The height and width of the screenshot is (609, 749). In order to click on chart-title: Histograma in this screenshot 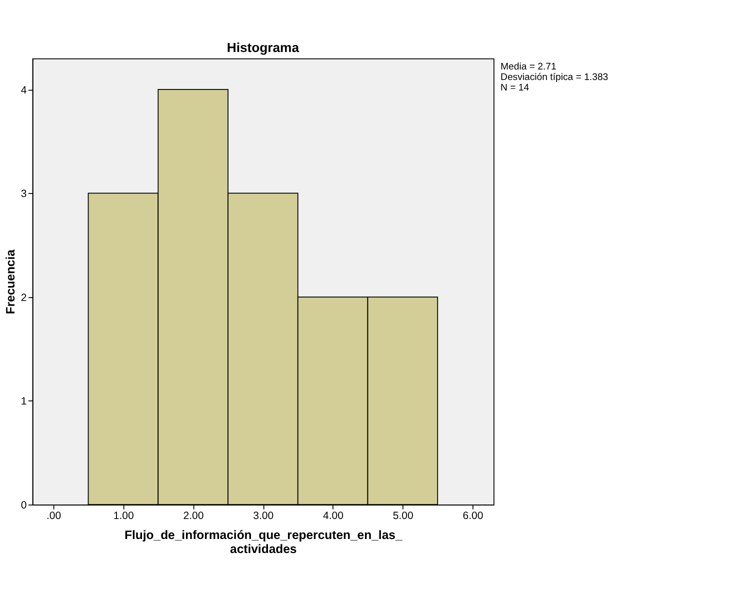, I will do `click(263, 48)`.